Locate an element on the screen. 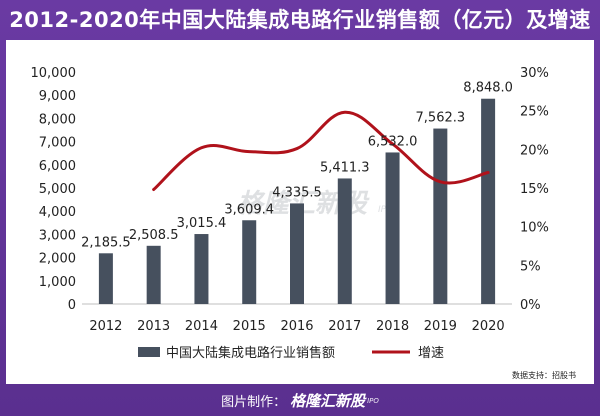 The height and width of the screenshot is (416, 600). x-tick-label: 2019 is located at coordinates (440, 326).